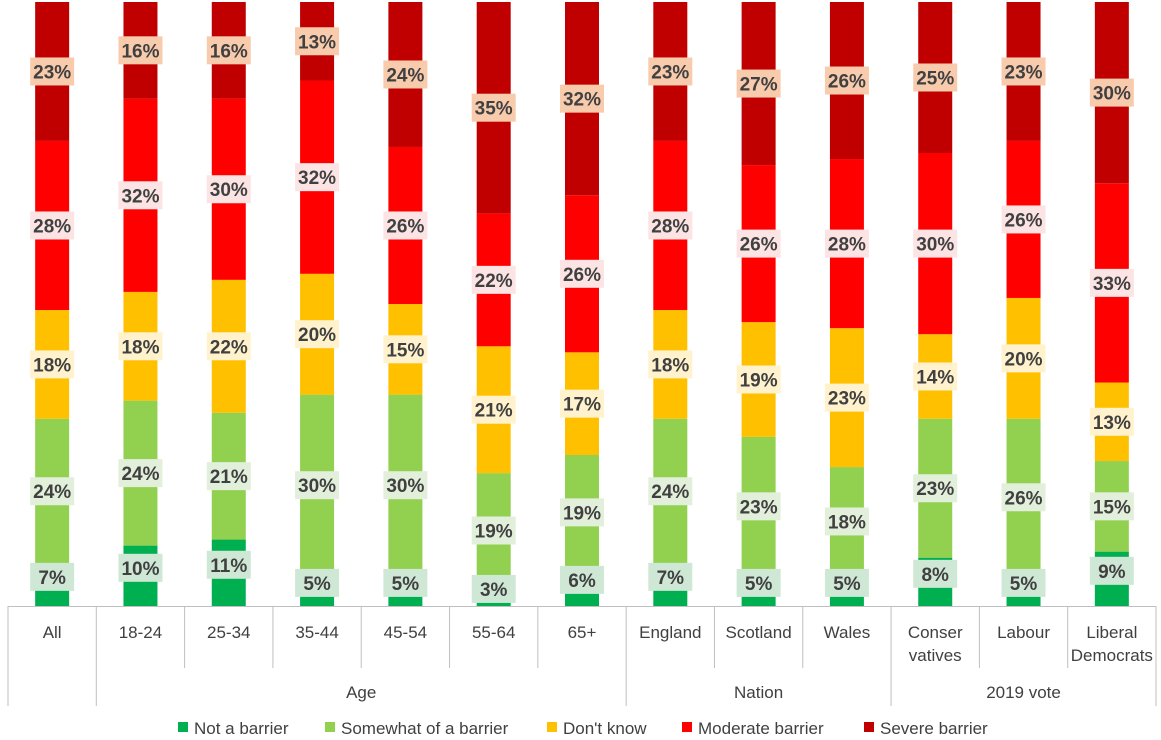  I want to click on data-label-don-t-know-55-64: 21%, so click(494, 411).